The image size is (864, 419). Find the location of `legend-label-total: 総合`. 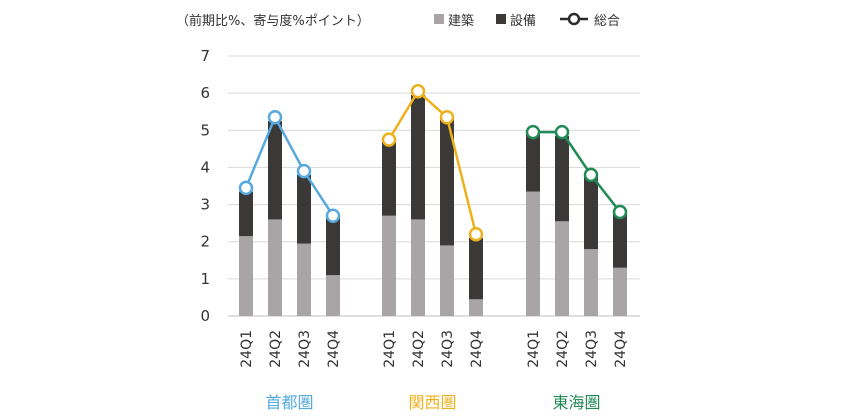

legend-label-total: 総合 is located at coordinates (607, 21).